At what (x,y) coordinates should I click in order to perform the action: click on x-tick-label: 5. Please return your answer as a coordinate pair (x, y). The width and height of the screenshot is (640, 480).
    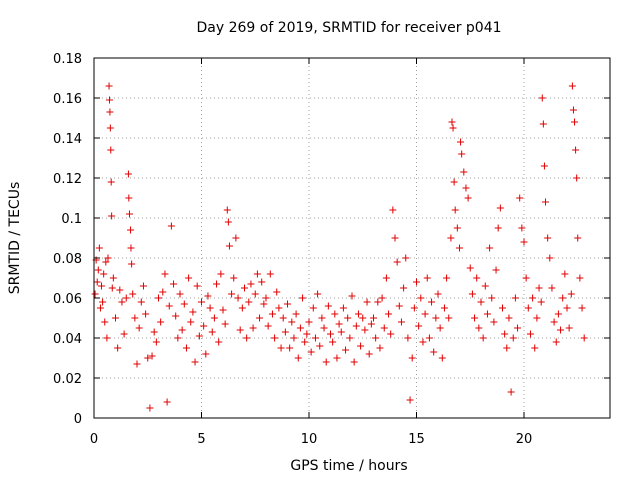
    Looking at the image, I should click on (201, 439).